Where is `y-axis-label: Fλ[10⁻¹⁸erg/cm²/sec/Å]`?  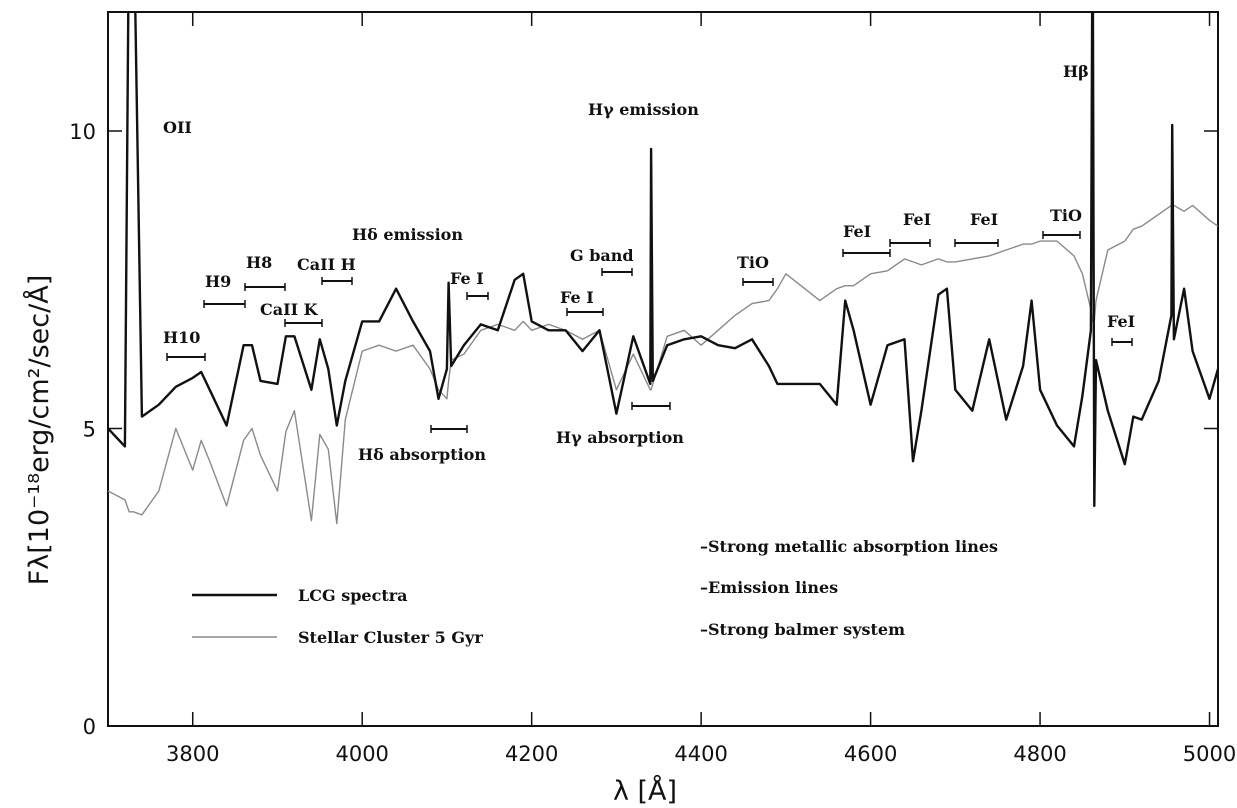
y-axis-label: Fλ[10⁻¹⁸erg/cm²/sec/Å] is located at coordinates (39, 430).